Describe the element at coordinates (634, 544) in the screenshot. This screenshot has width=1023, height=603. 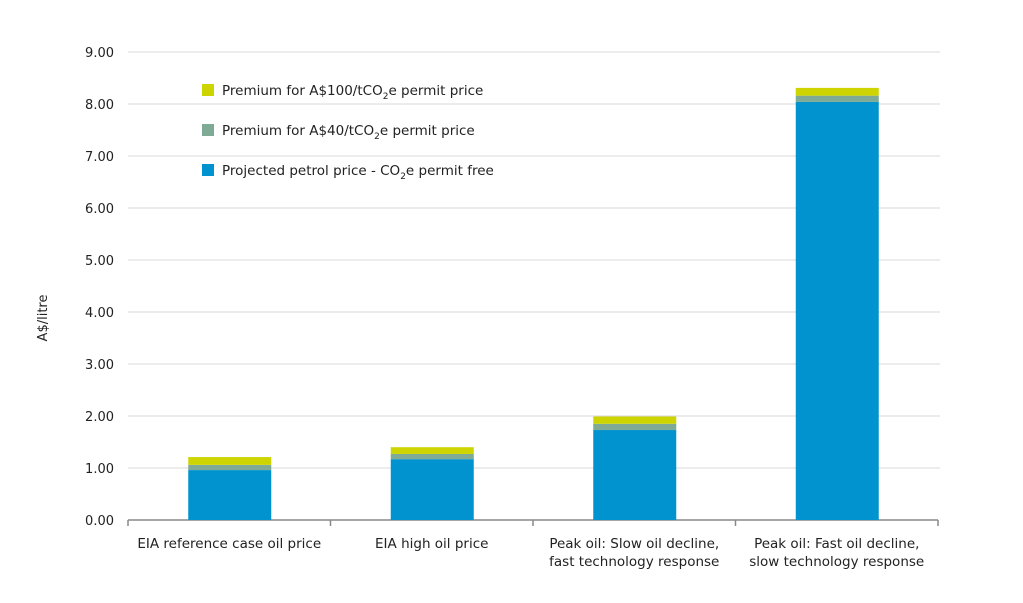
I see `x-tick-label: Peak oil: Slow oil decline,` at that location.